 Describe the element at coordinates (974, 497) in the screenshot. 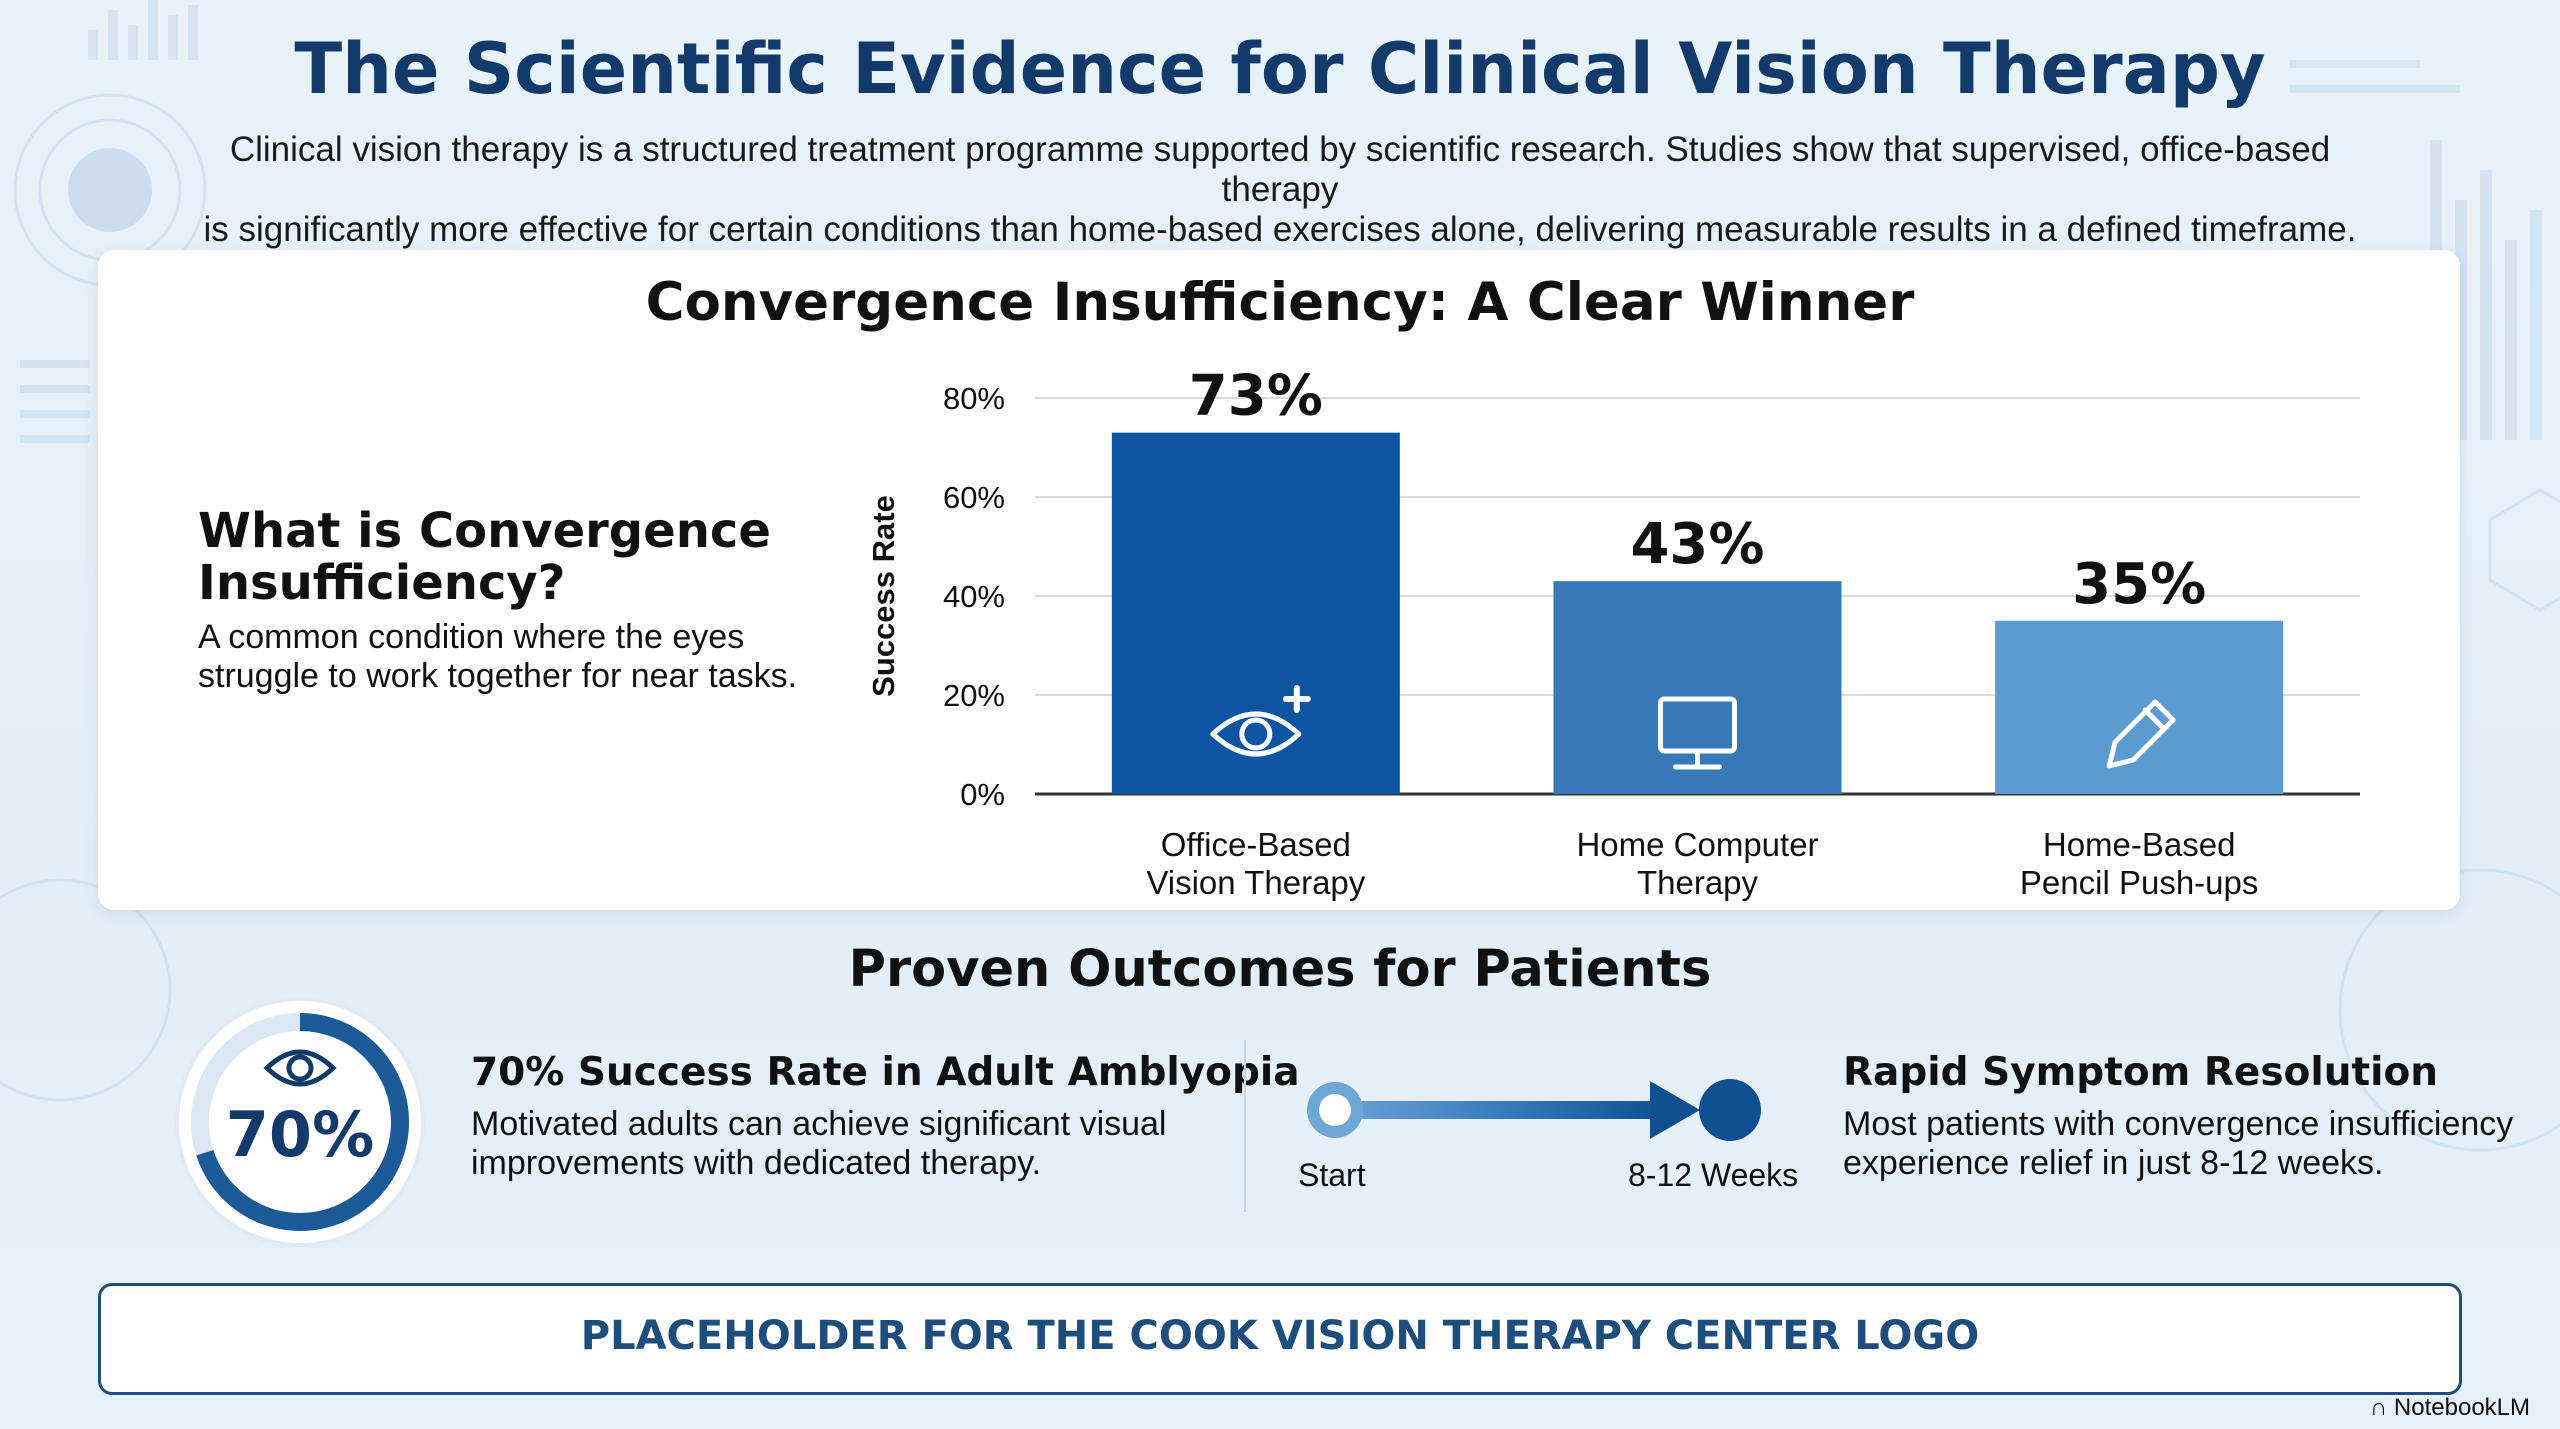

I see `y-tick-label: 60%` at that location.